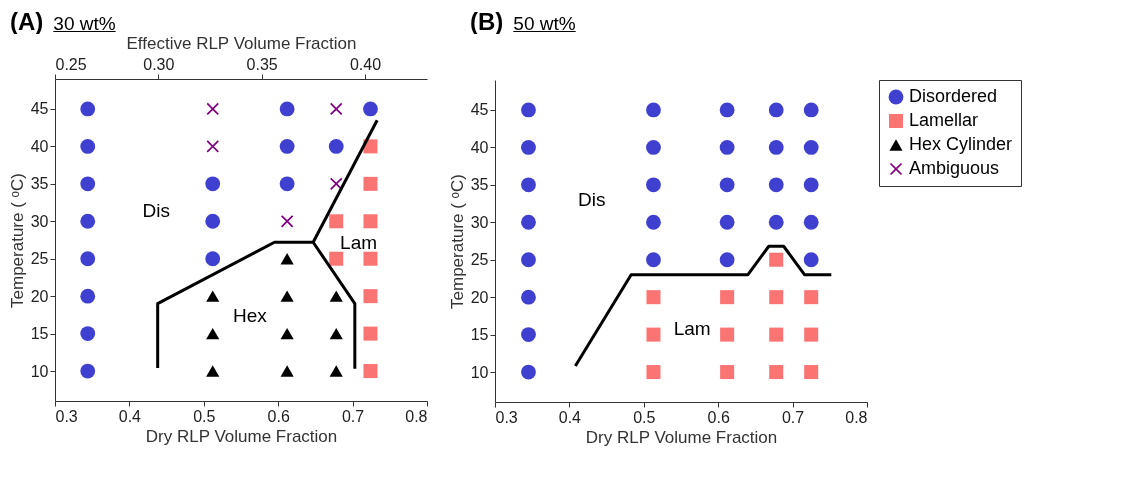 The image size is (1125, 479). What do you see at coordinates (27, 21) in the screenshot?
I see `chart-title: (A)` at bounding box center [27, 21].